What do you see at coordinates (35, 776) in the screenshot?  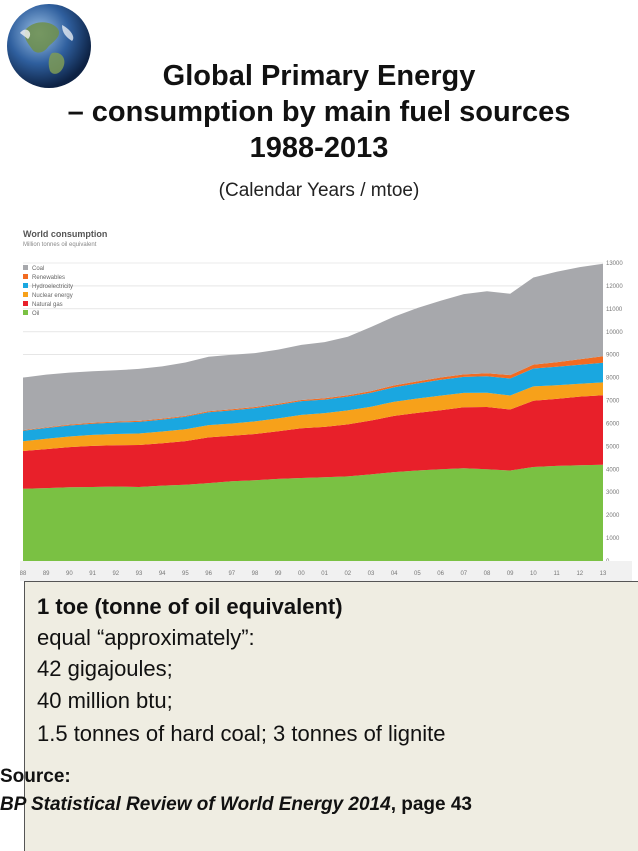 I see `source-label: Source:` at bounding box center [35, 776].